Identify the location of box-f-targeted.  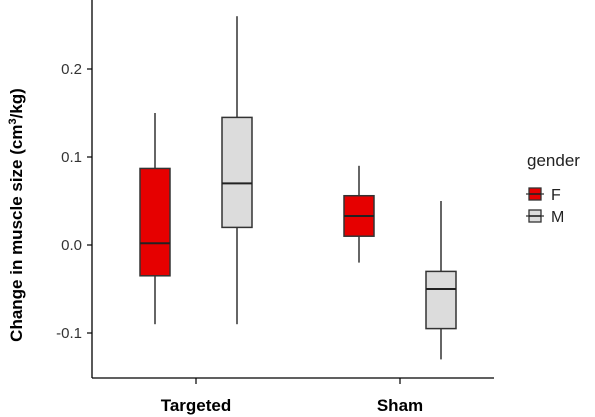
(155, 219).